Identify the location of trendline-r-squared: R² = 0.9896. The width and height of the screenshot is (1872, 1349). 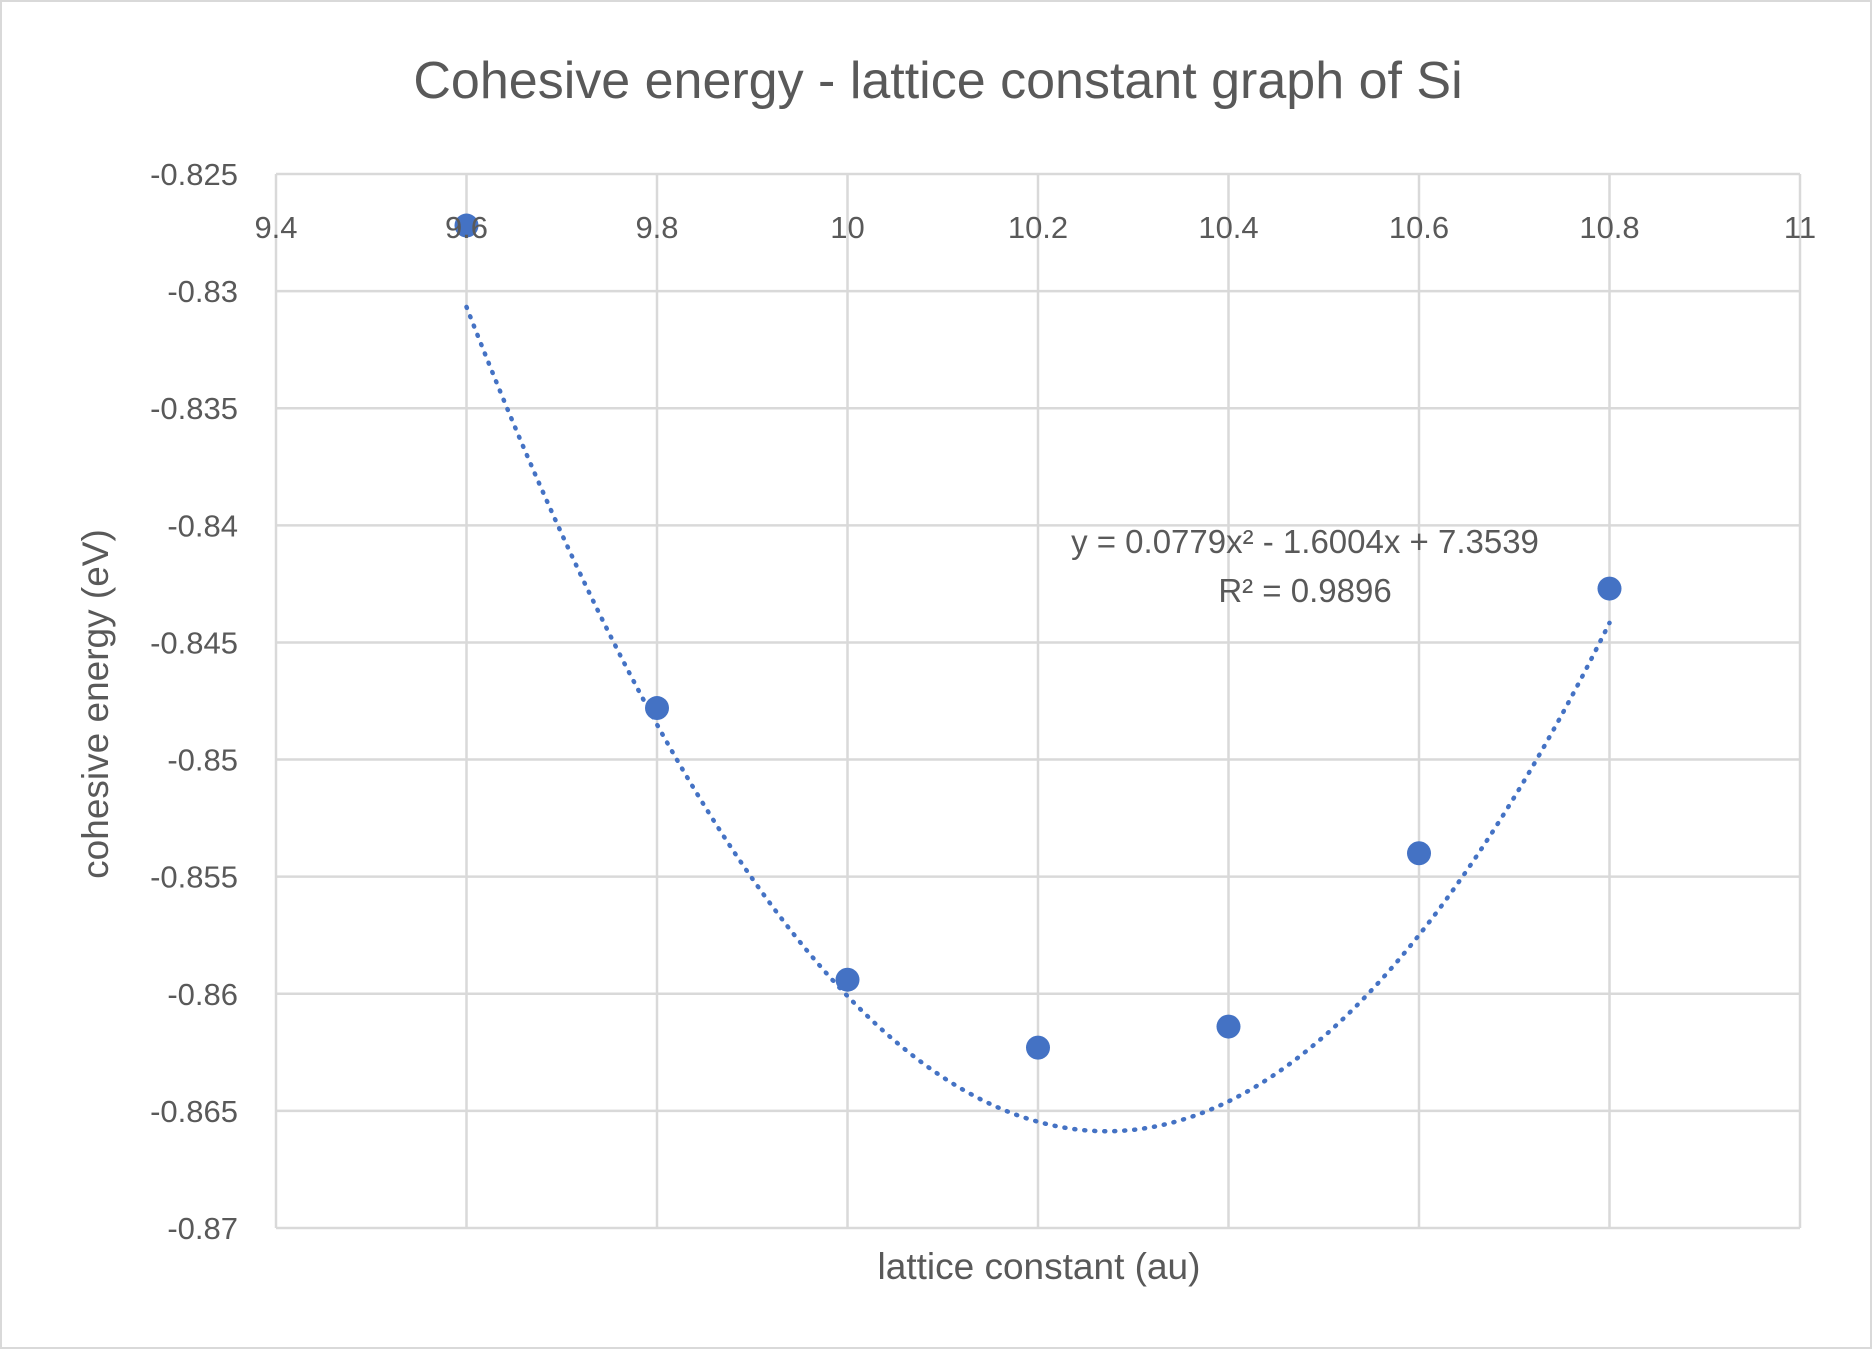
(1304, 590).